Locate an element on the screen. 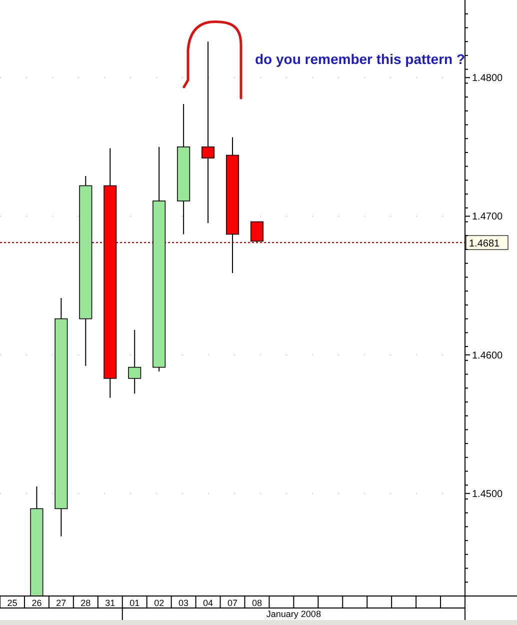 This screenshot has width=517, height=625. x-tick-label: 02 is located at coordinates (159, 603).